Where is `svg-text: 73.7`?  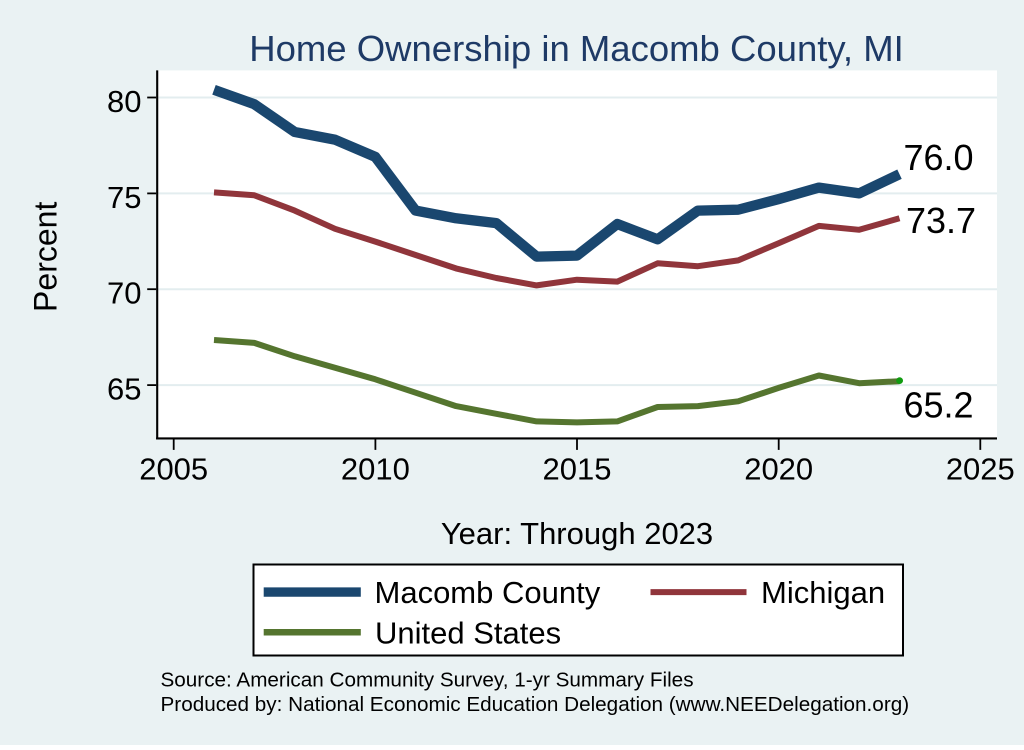
svg-text: 73.7 is located at coordinates (941, 220).